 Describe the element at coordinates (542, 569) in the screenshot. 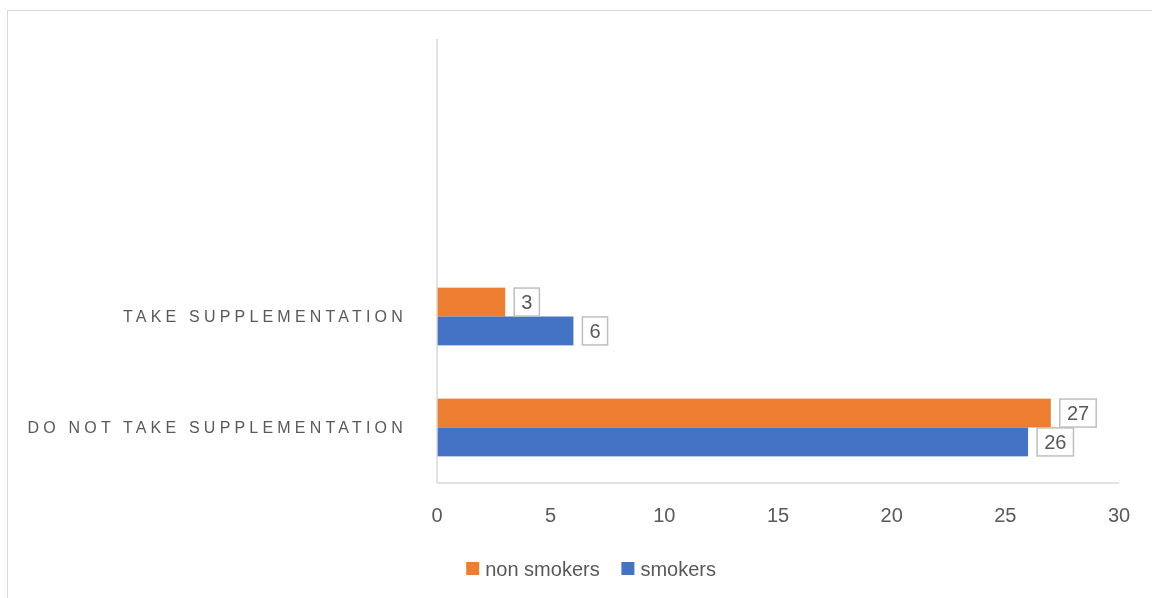

I see `legend-label: non smokers` at that location.